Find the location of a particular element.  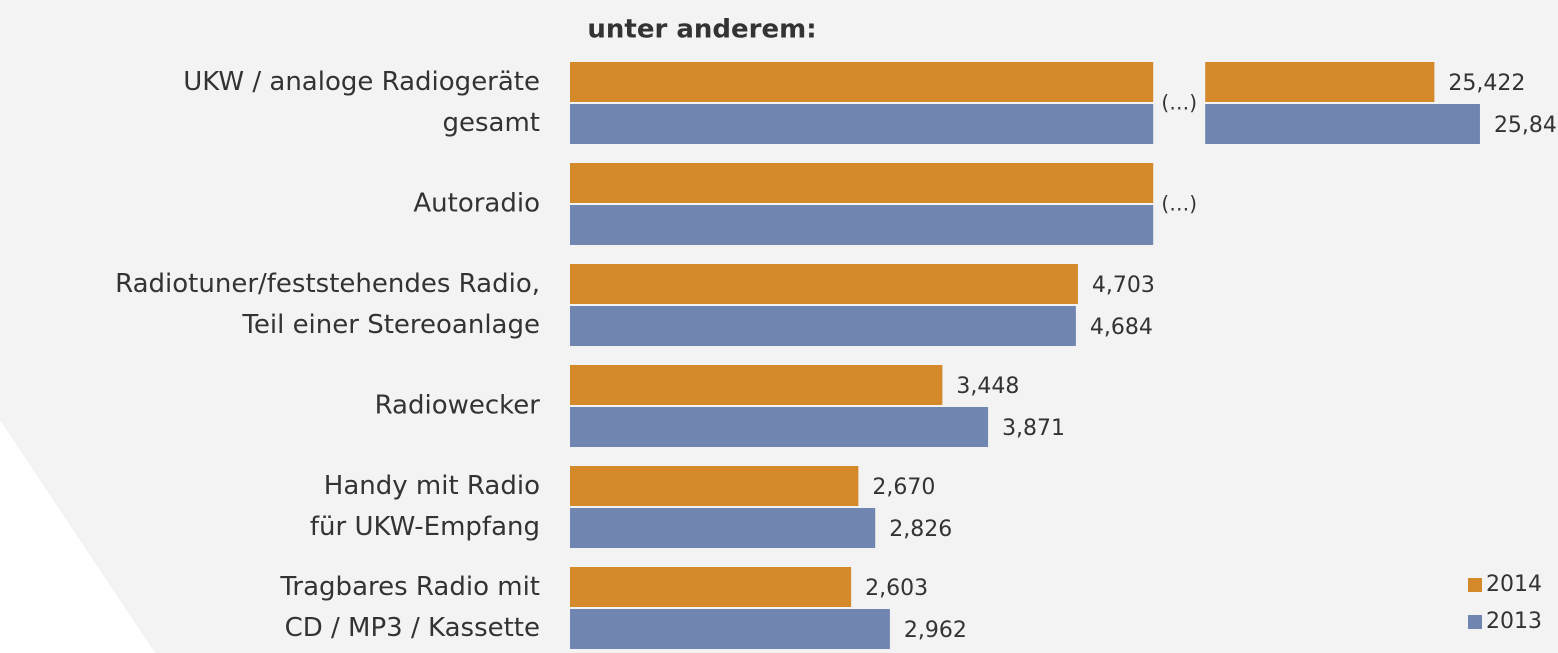

value-label: 4,684 is located at coordinates (1121, 327).